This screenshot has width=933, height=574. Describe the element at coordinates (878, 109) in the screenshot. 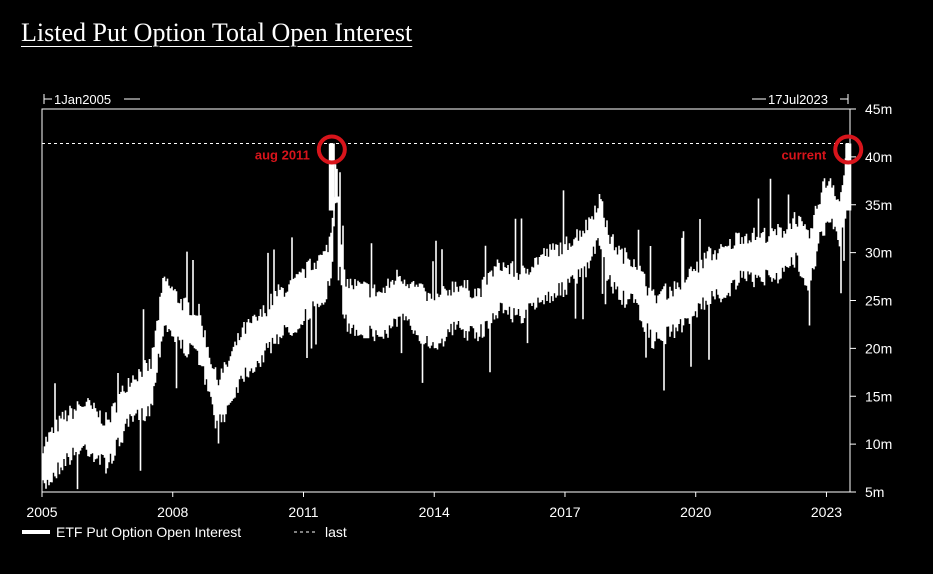

I see `y-tick-label: 45m` at that location.